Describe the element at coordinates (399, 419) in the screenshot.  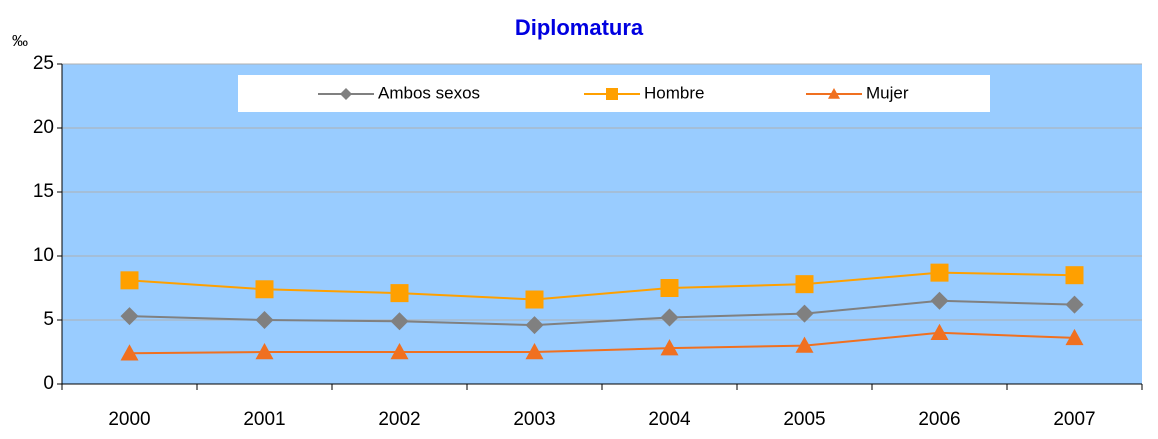
I see `x-tick-label: 2002` at that location.